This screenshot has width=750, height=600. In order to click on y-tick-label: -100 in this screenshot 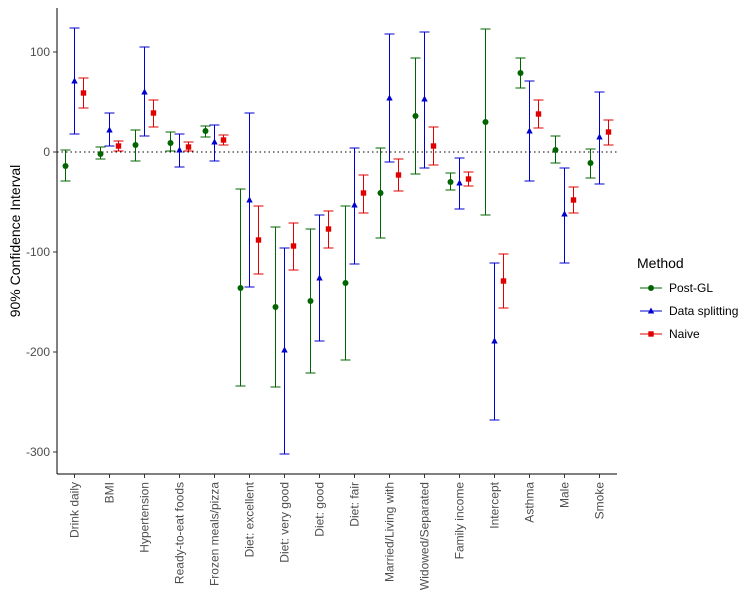, I will do `click(38, 252)`.